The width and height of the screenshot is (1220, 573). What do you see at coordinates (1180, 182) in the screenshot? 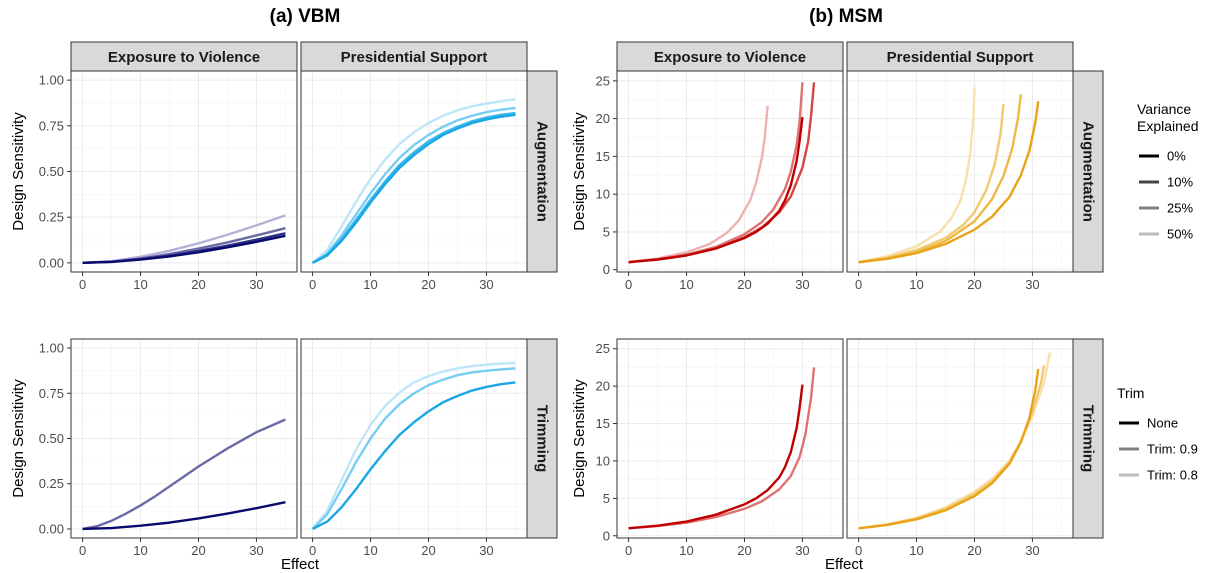
I see `legend-item-label: 10%` at bounding box center [1180, 182].